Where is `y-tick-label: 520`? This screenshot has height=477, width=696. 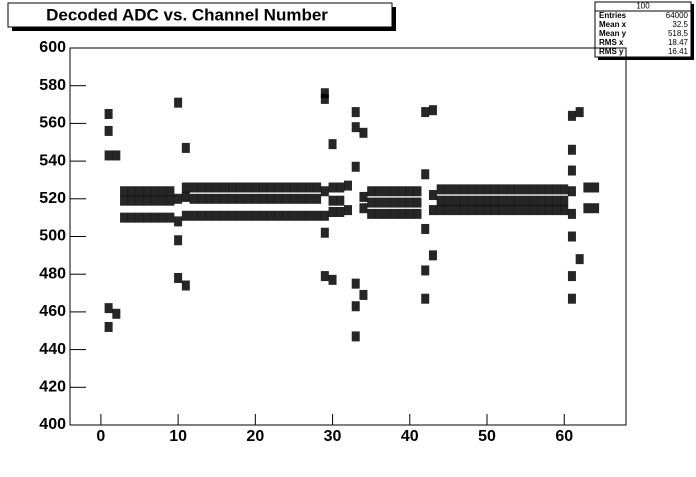
y-tick-label: 520 is located at coordinates (52, 198).